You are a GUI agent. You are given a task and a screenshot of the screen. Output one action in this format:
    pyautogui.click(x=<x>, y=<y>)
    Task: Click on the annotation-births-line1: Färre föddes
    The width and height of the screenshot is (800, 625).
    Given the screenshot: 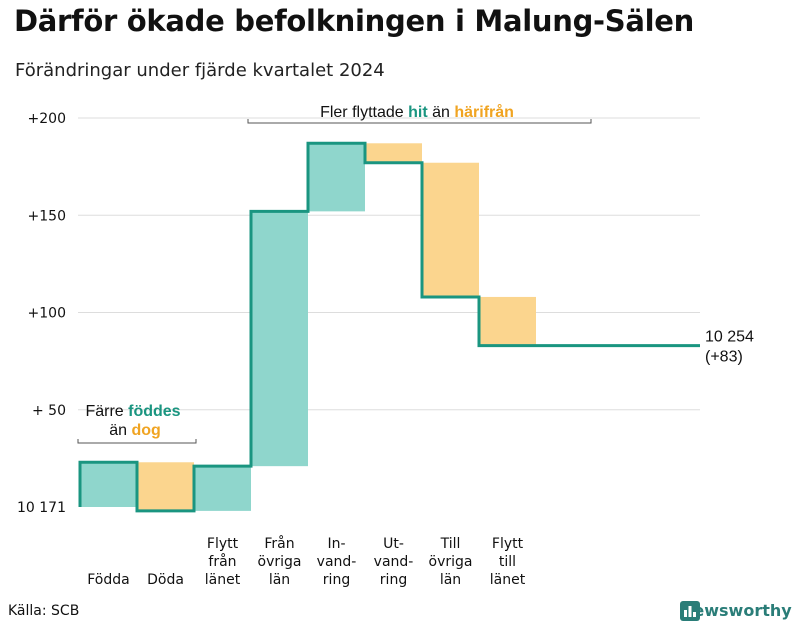 What is the action you would take?
    pyautogui.click(x=132, y=411)
    